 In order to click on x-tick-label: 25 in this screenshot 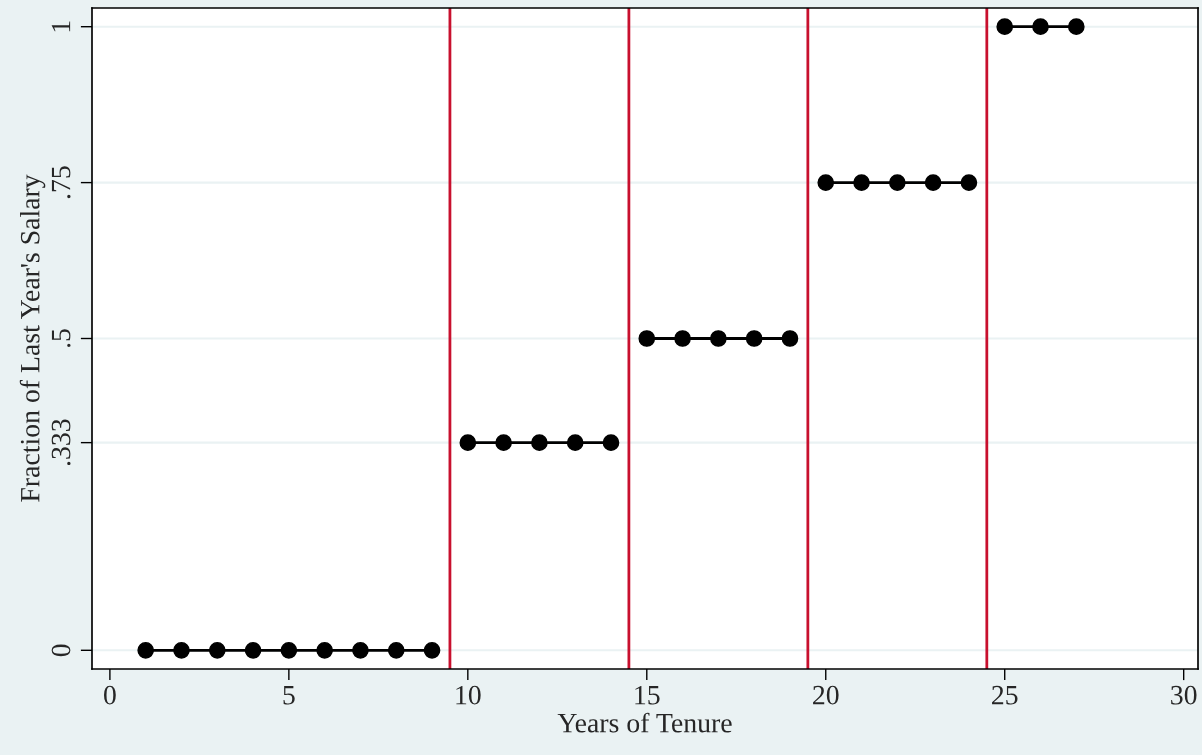, I will do `click(1005, 695)`.